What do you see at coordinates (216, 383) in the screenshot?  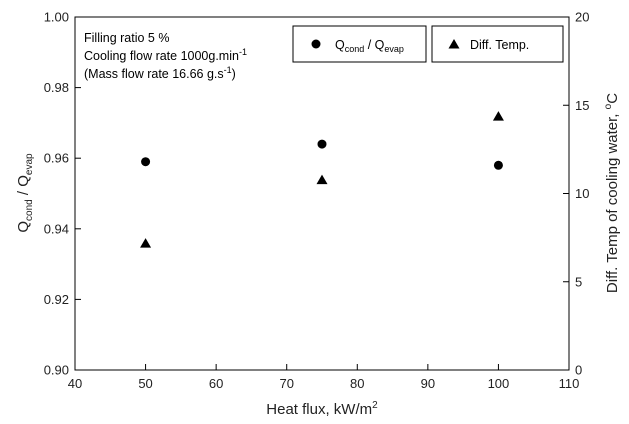 I see `x-tick-label: 60` at bounding box center [216, 383].